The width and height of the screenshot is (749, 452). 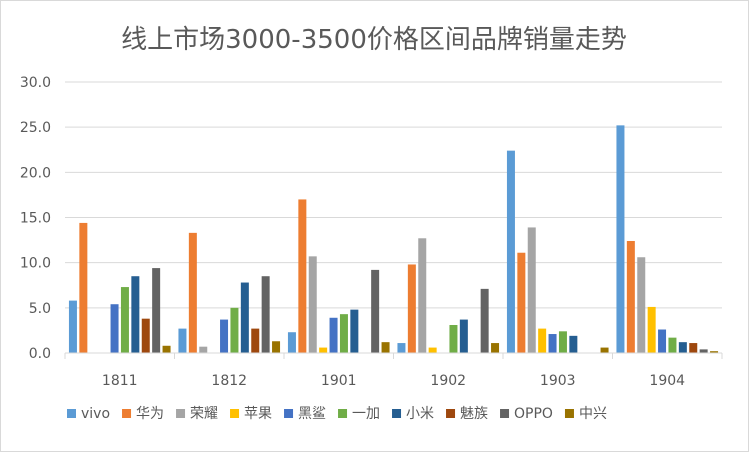 What do you see at coordinates (542, 340) in the screenshot?
I see `bar-苹果-1903` at bounding box center [542, 340].